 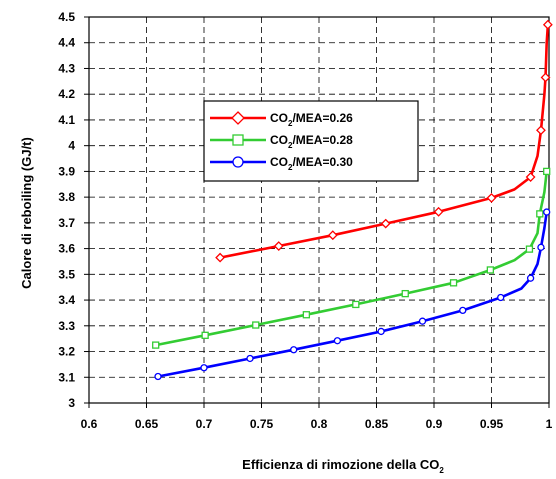 I want to click on legend-entry: CO2/MEA=0.26, so click(x=281, y=119).